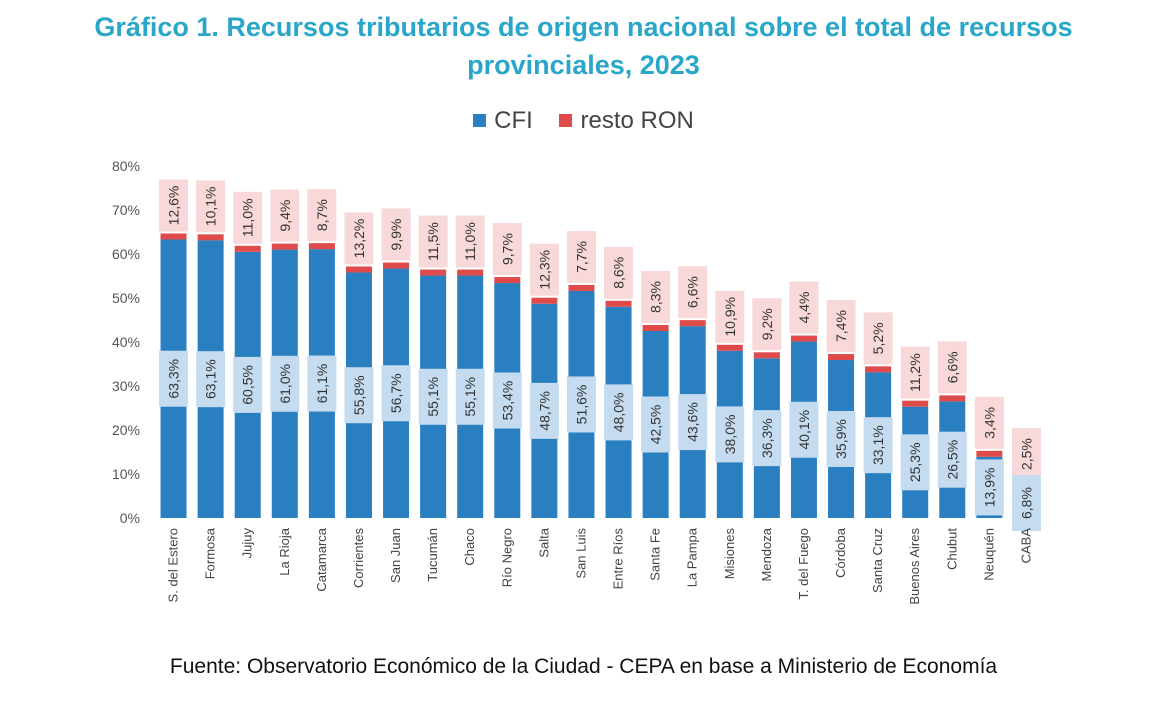 The image size is (1167, 708). Describe the element at coordinates (877, 560) in the screenshot. I see `x-tick-label: Santa Cruz` at that location.